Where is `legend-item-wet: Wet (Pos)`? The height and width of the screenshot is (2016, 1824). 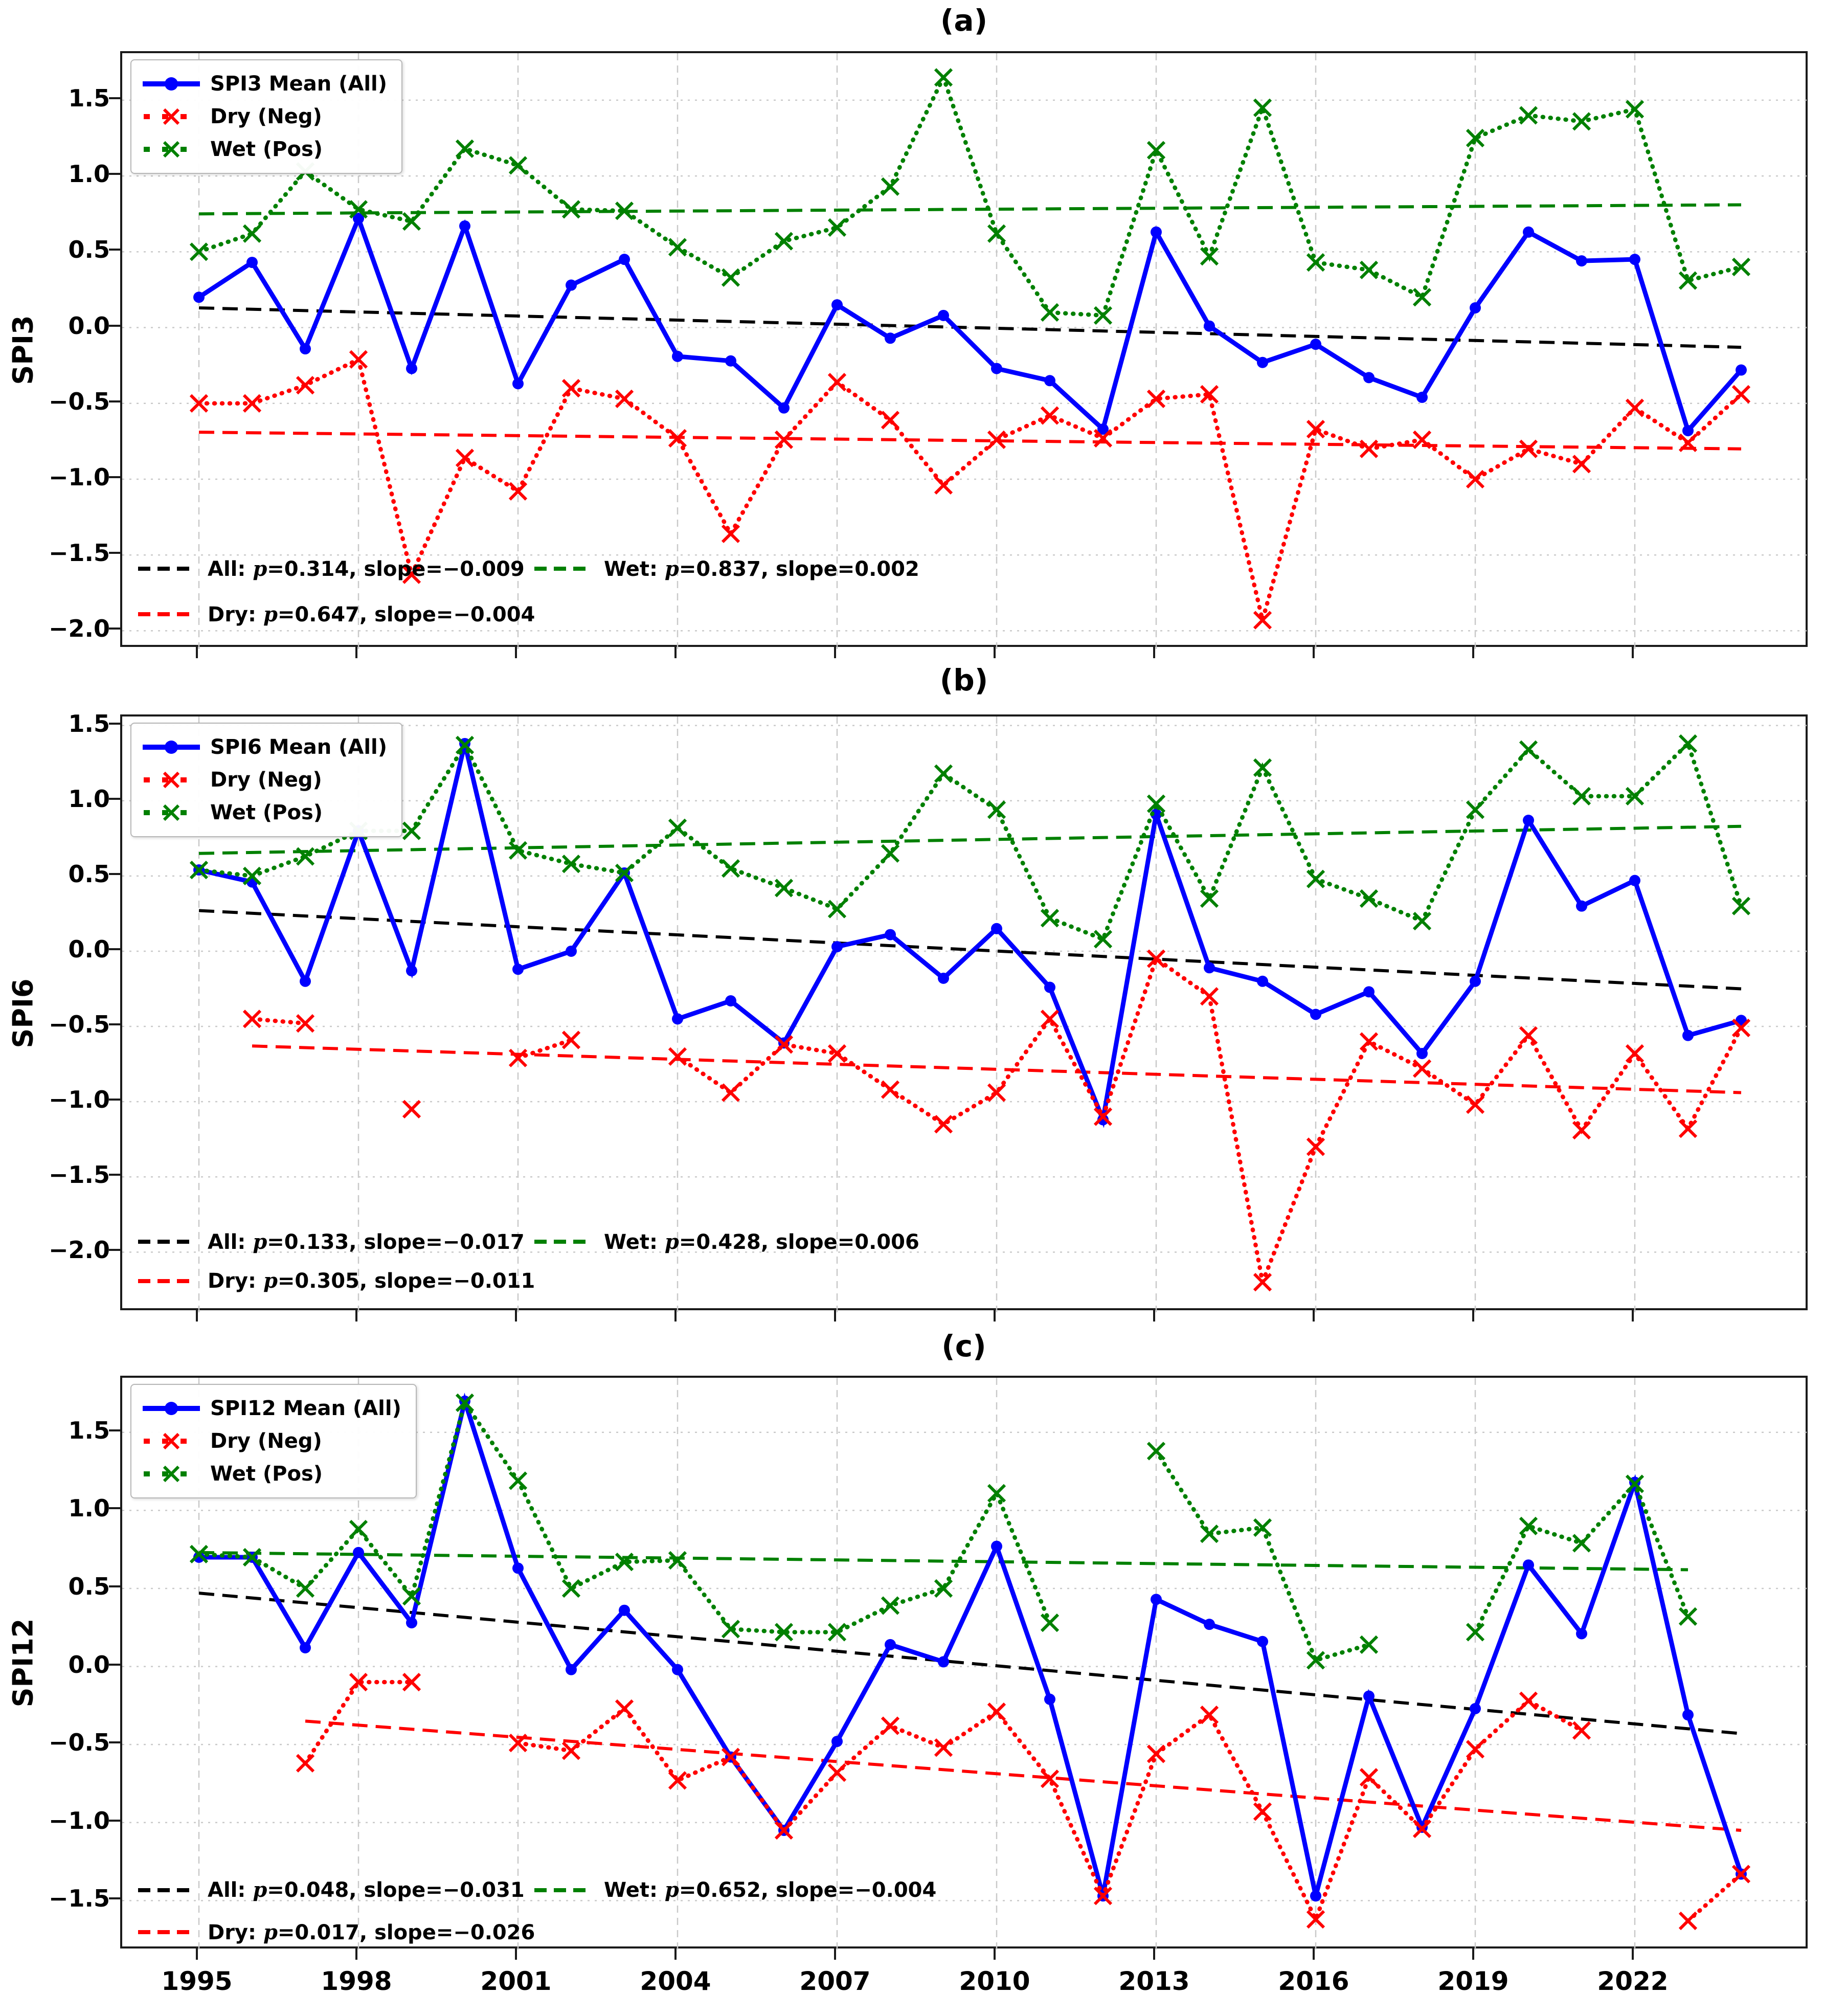
legend-item-wet: Wet (Pos) is located at coordinates (271, 1474).